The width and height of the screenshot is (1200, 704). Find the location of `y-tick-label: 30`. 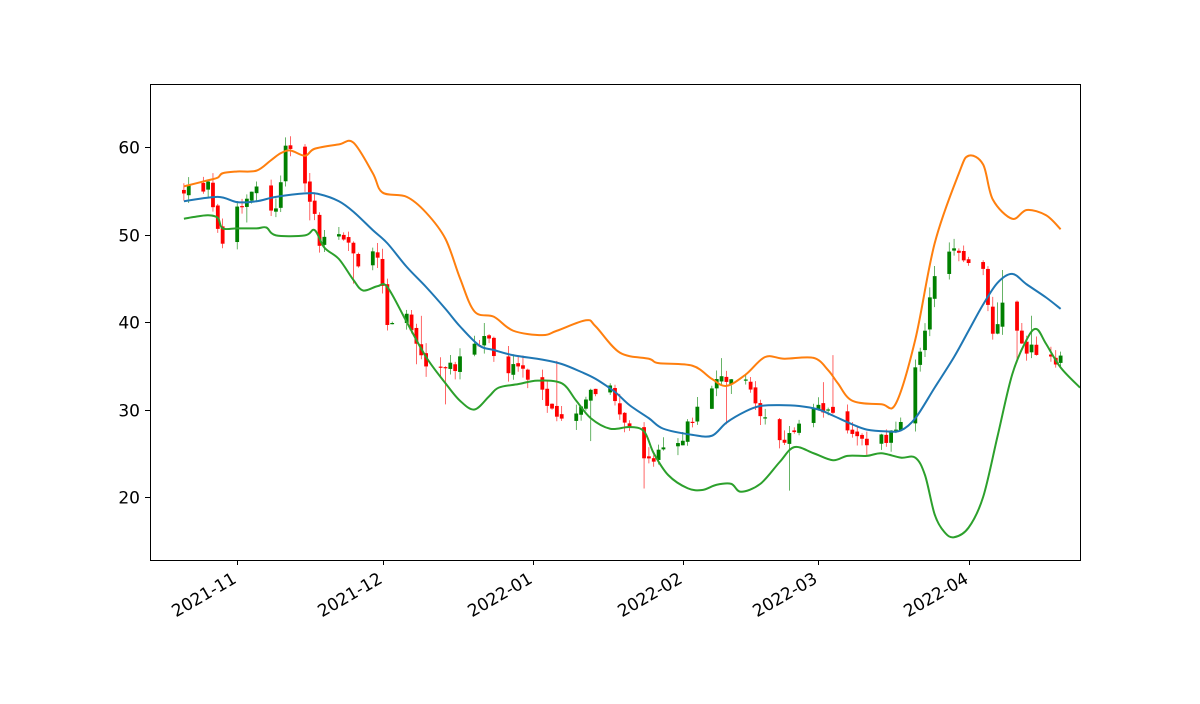

y-tick-label: 30 is located at coordinates (129, 412).